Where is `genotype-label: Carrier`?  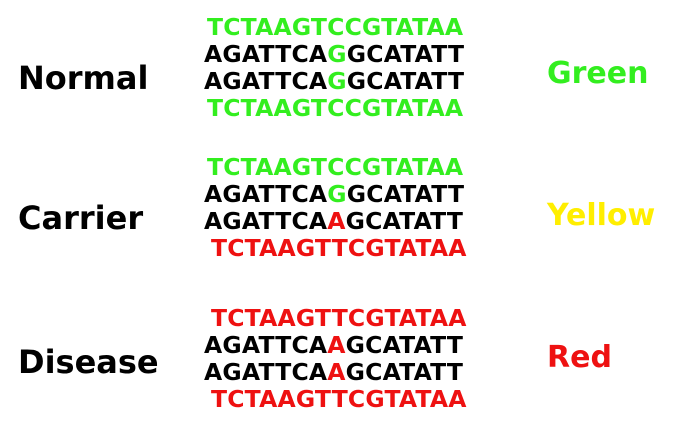
genotype-label: Carrier is located at coordinates (81, 218).